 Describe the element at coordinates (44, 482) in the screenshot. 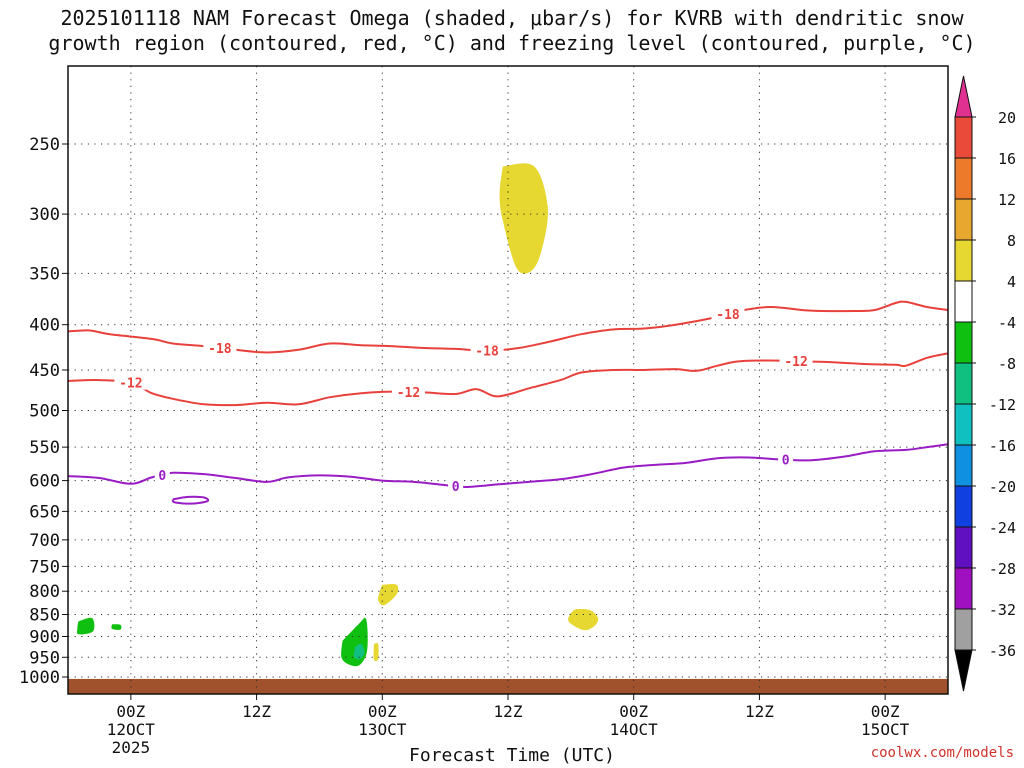

I see `y-tick-label: 600` at that location.